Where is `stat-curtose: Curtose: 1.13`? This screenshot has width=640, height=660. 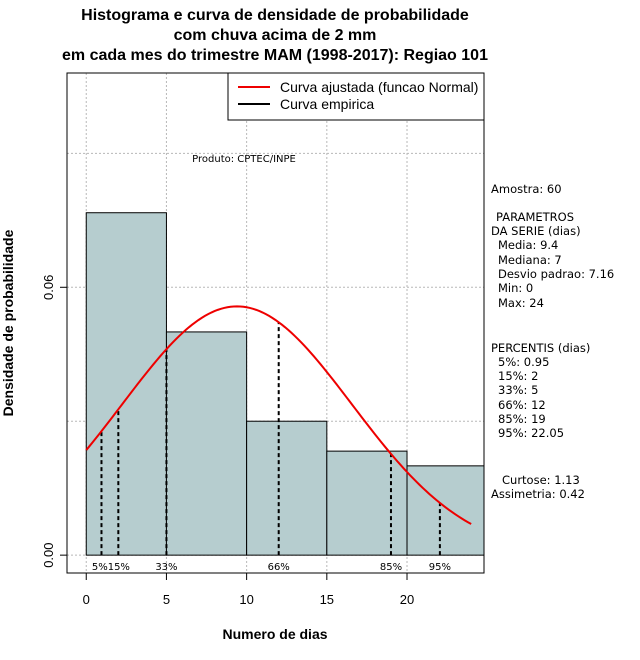 stat-curtose: Curtose: 1.13 is located at coordinates (541, 480).